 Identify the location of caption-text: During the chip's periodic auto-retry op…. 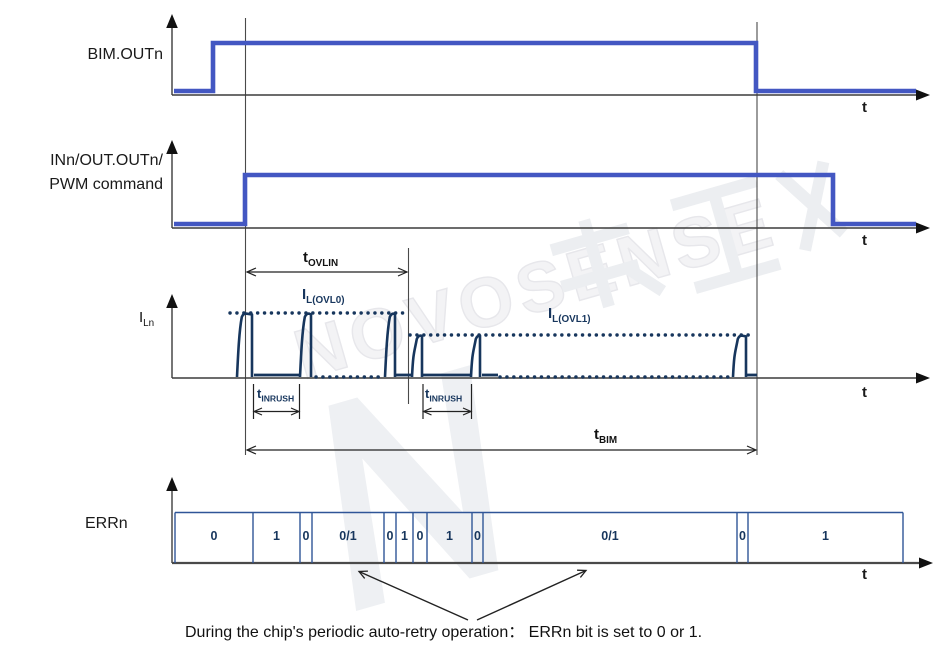
(444, 632).